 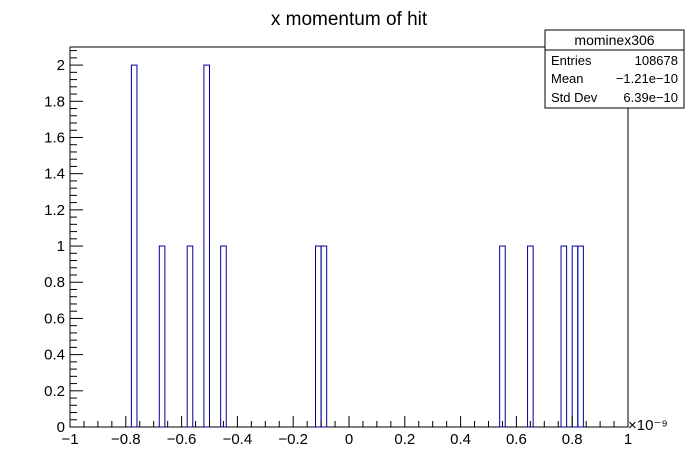 I want to click on stats-box-frame, so click(x=614, y=69).